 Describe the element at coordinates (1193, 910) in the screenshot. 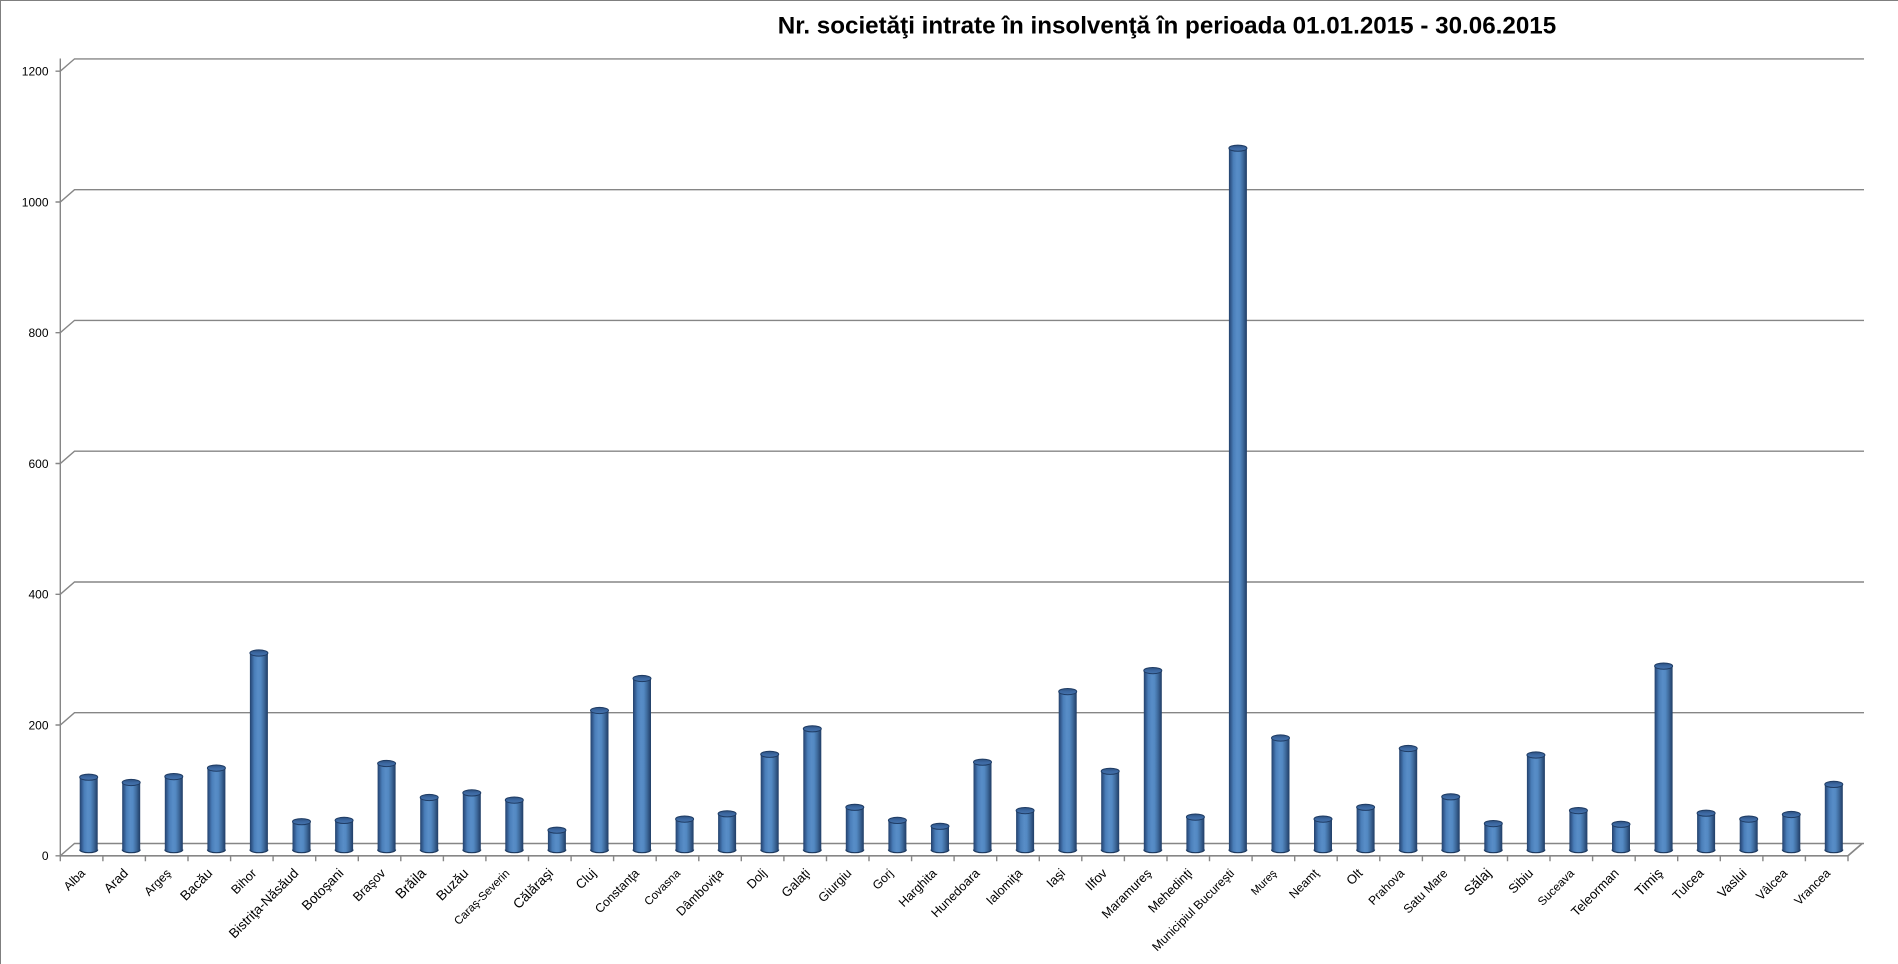

I see `svg-text: Municipiul Bucureşti` at that location.